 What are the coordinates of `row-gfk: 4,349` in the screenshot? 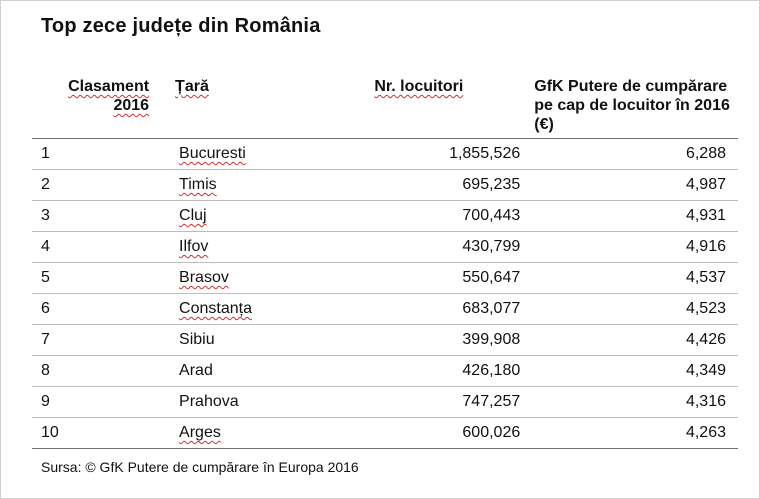 It's located at (633, 371).